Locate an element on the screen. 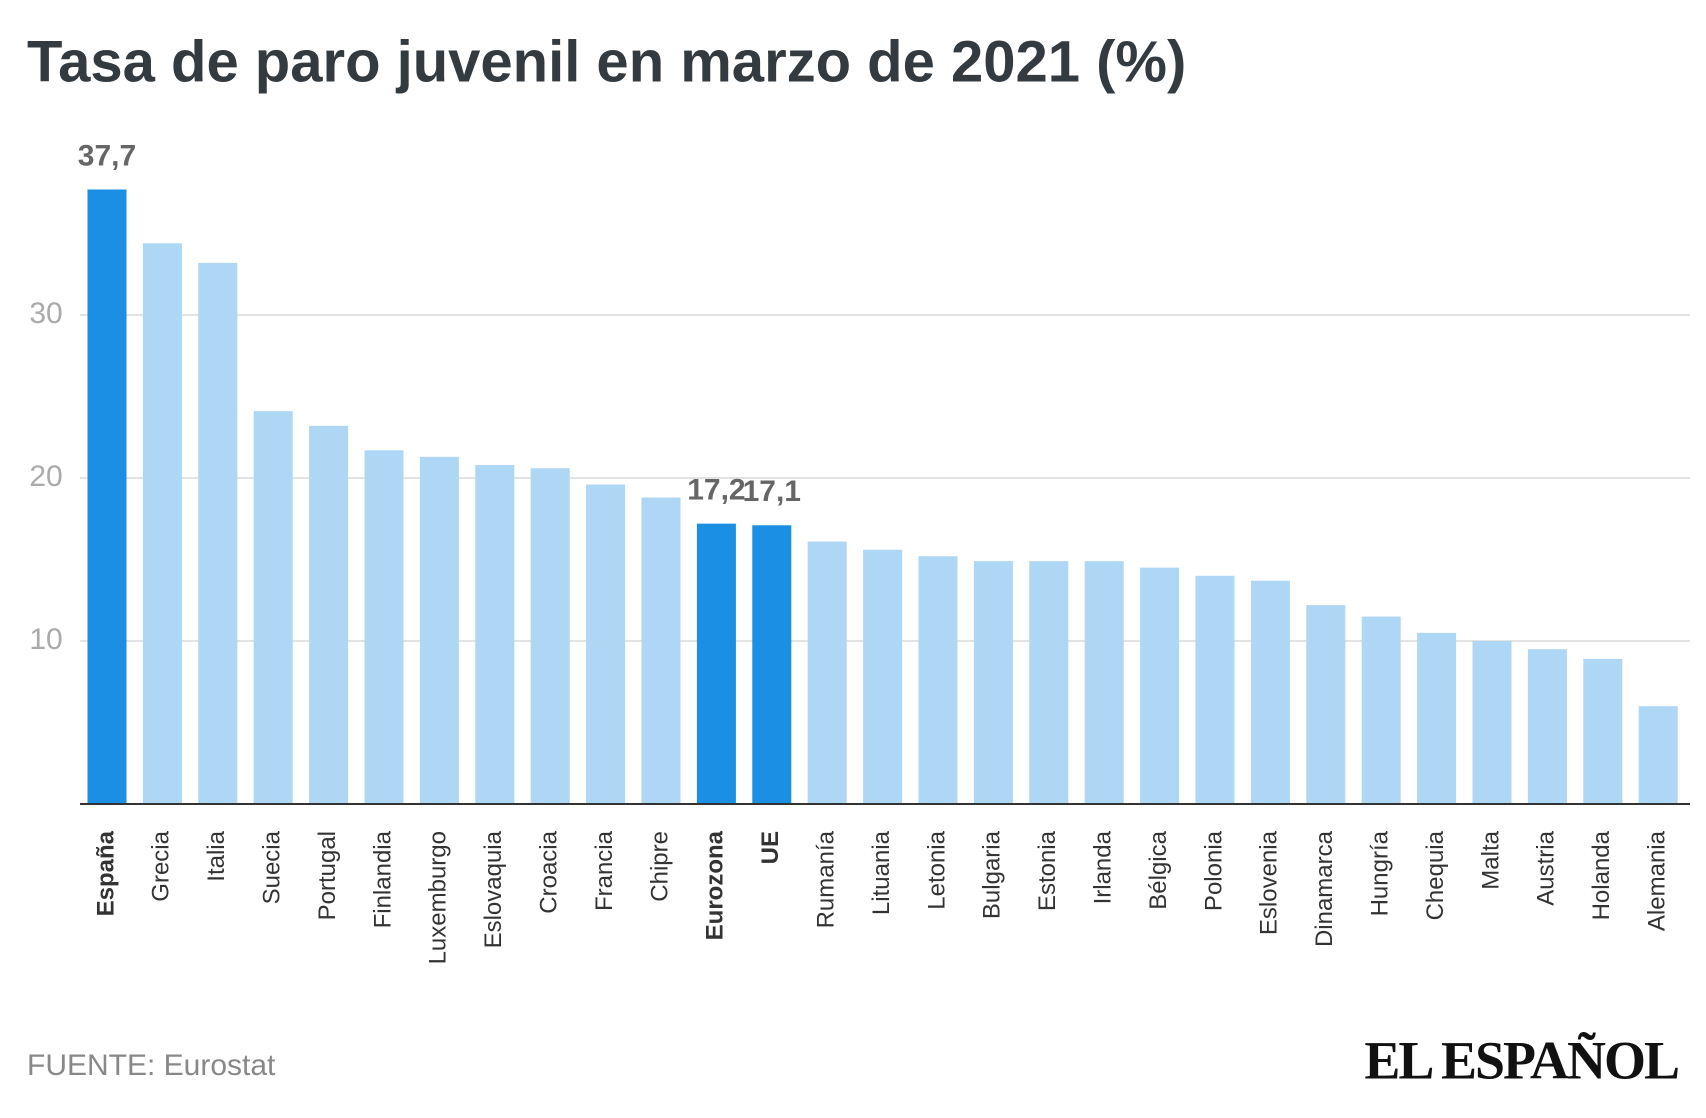 This screenshot has height=1118, width=1706. source: FUENTE: Eurostat is located at coordinates (151, 1065).